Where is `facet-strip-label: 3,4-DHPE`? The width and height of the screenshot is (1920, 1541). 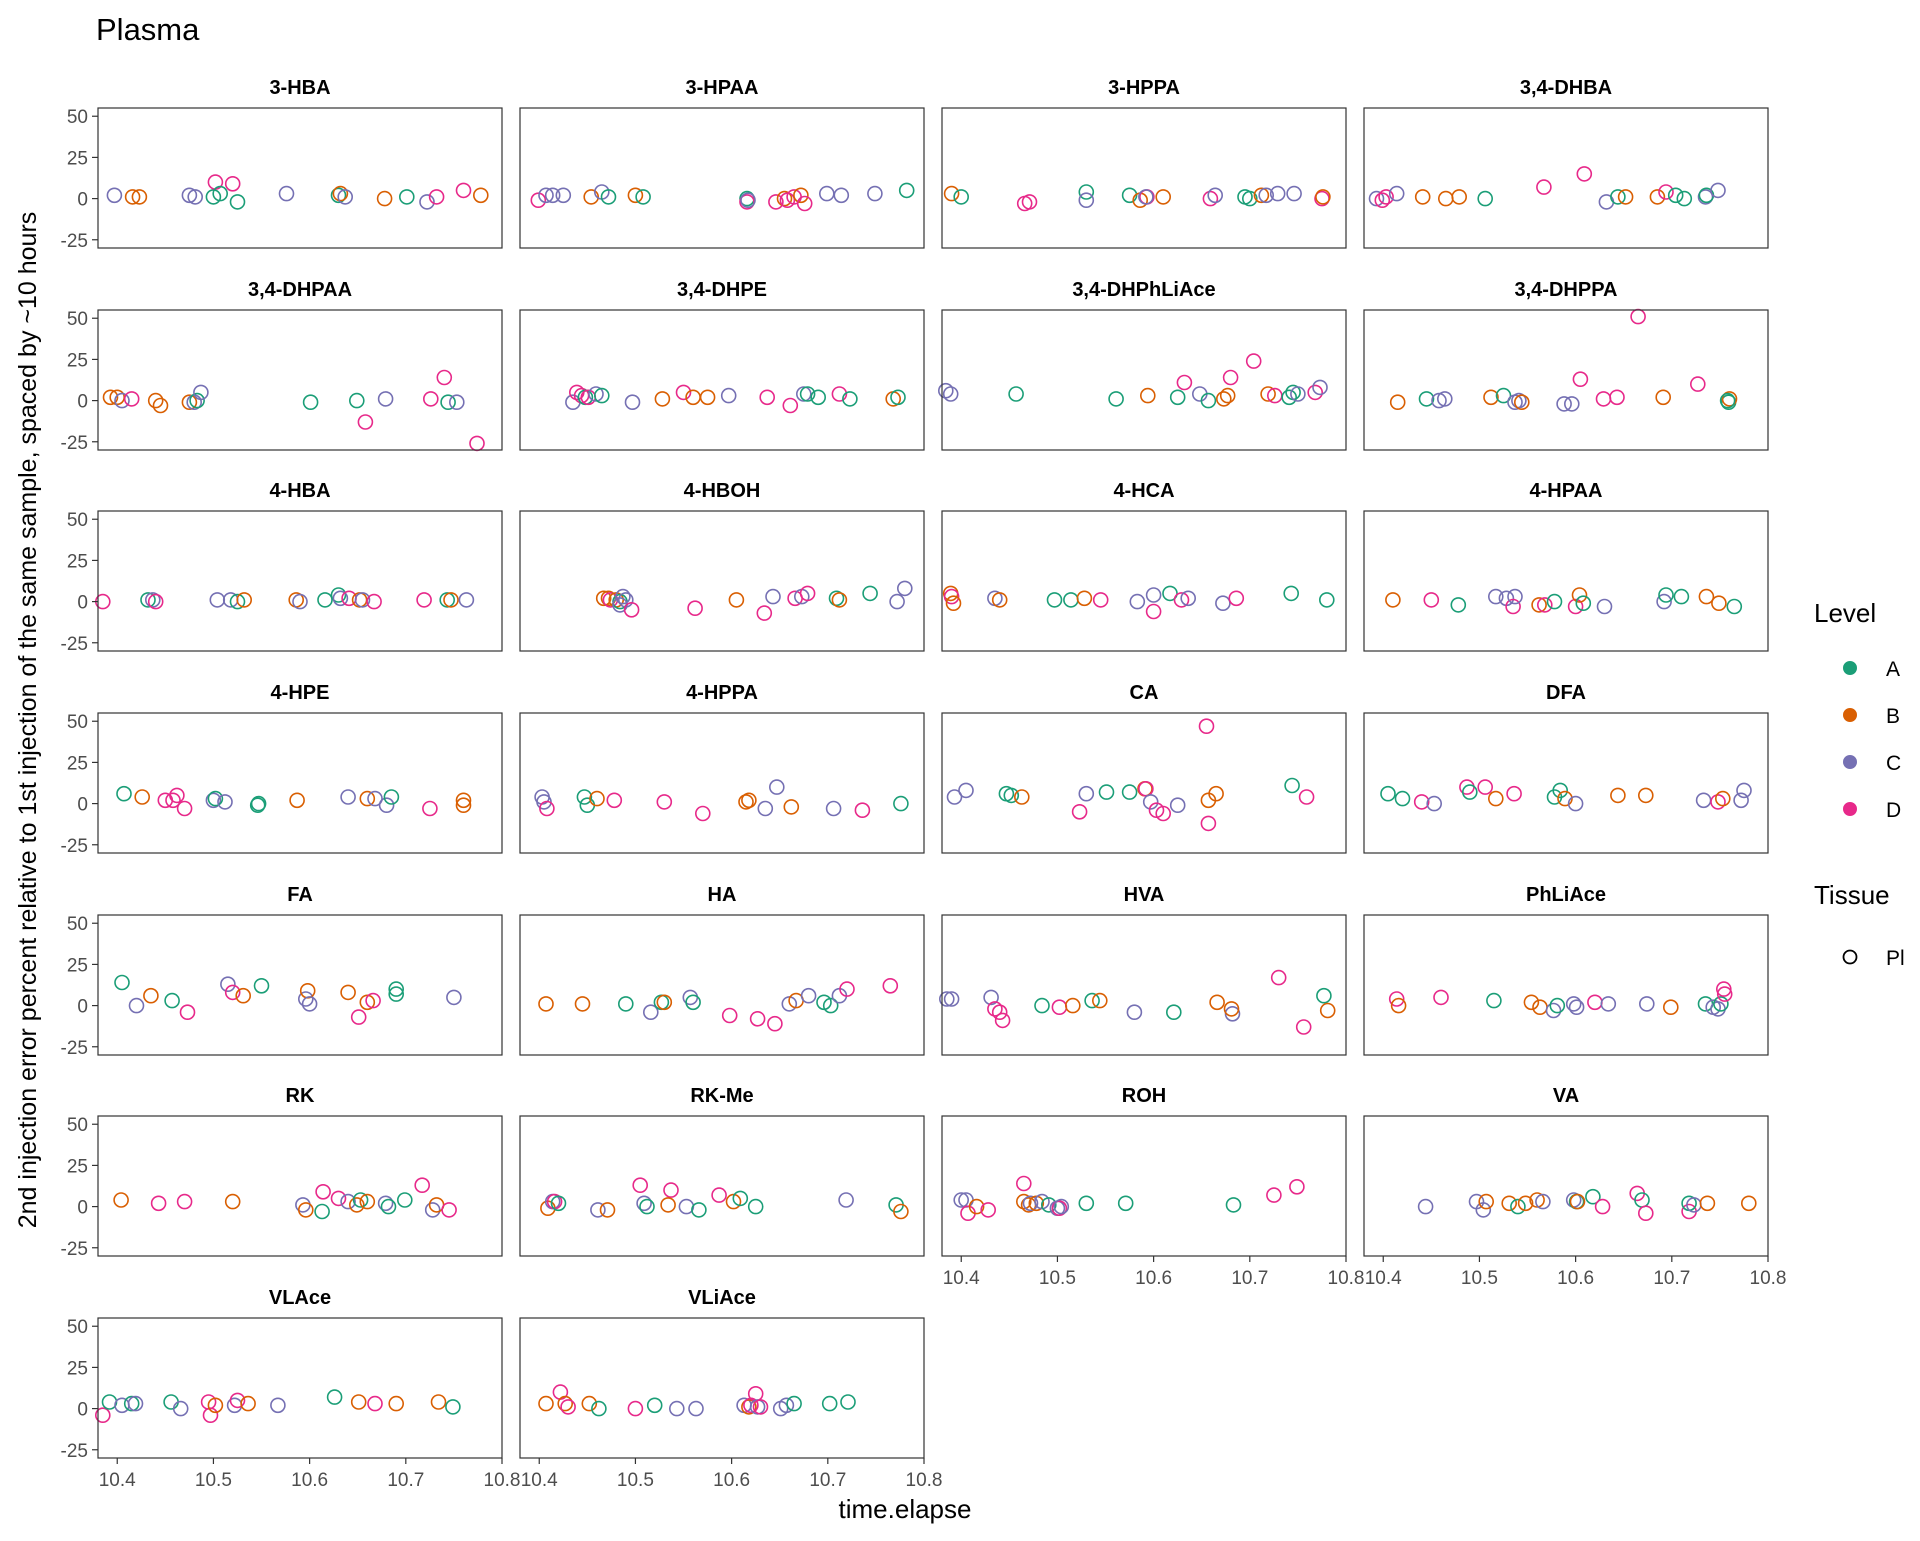 facet-strip-label: 3,4-DHPE is located at coordinates (722, 290).